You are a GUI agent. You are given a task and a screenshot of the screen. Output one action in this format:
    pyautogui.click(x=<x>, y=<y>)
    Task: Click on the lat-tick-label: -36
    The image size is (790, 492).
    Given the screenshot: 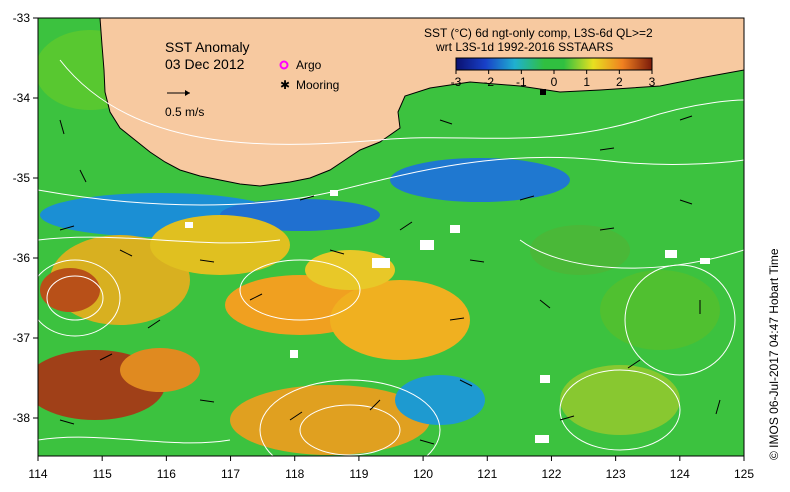 What is the action you would take?
    pyautogui.click(x=22, y=258)
    